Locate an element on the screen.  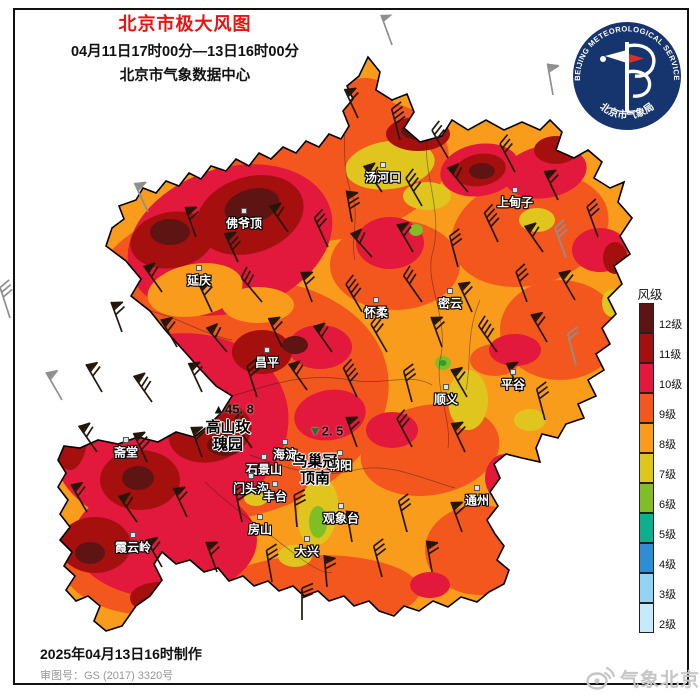
legend-swatch-7级 is located at coordinates (646, 468).